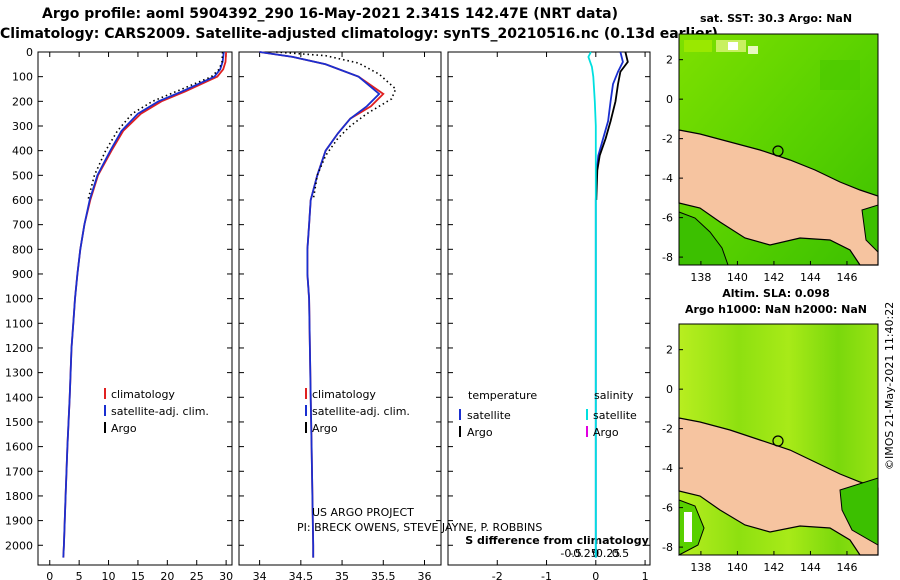 This screenshot has height=580, width=900. What do you see at coordinates (557, 540) in the screenshot?
I see `s-difference-label: S difference from climatology` at bounding box center [557, 540].